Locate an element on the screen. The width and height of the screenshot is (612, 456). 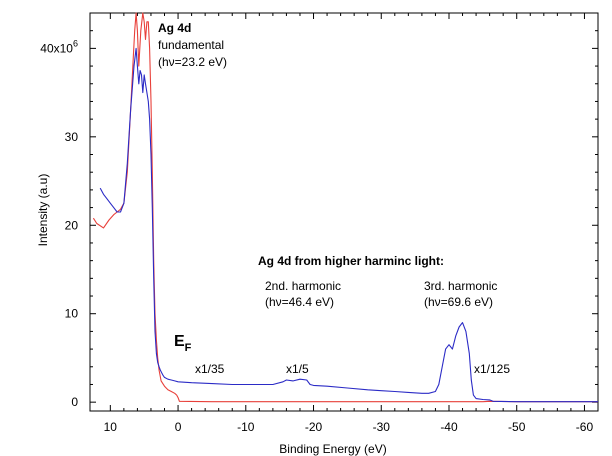
x-axis-title: Binding Energy (eV) is located at coordinates (332, 449).